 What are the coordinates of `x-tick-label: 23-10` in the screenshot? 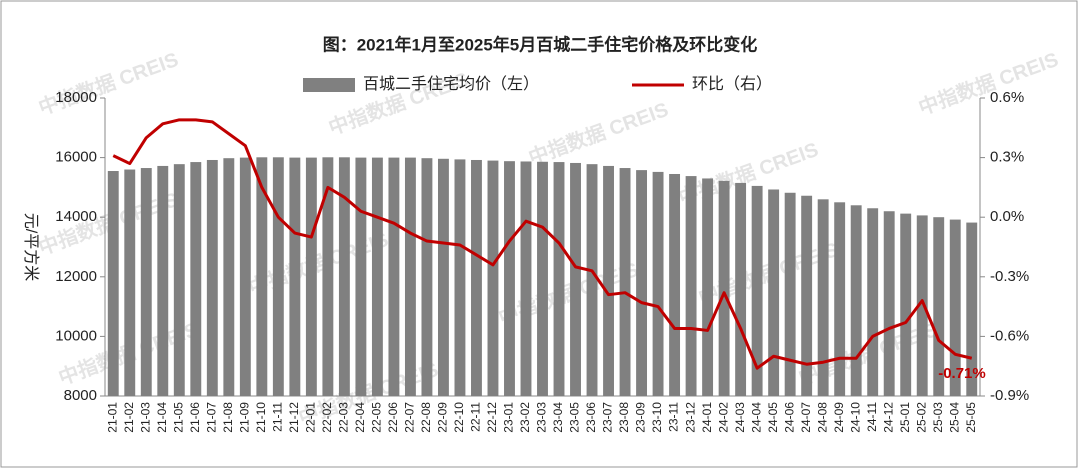 It's located at (657, 417).